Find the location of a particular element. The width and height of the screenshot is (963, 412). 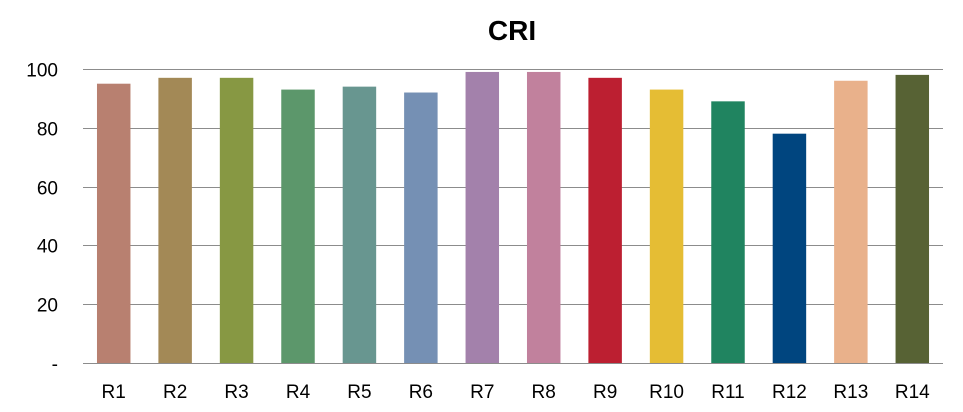

x-tick-label: R4 is located at coordinates (298, 392).